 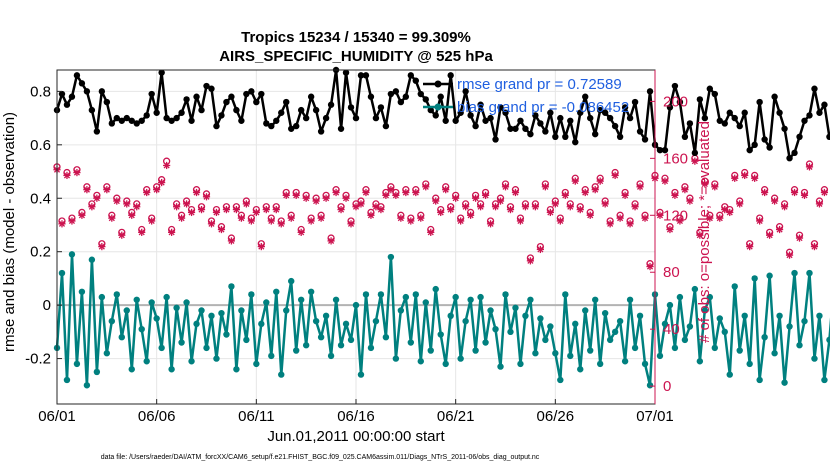 What do you see at coordinates (671, 329) in the screenshot?
I see `y-right-tick-label: 40` at bounding box center [671, 329].